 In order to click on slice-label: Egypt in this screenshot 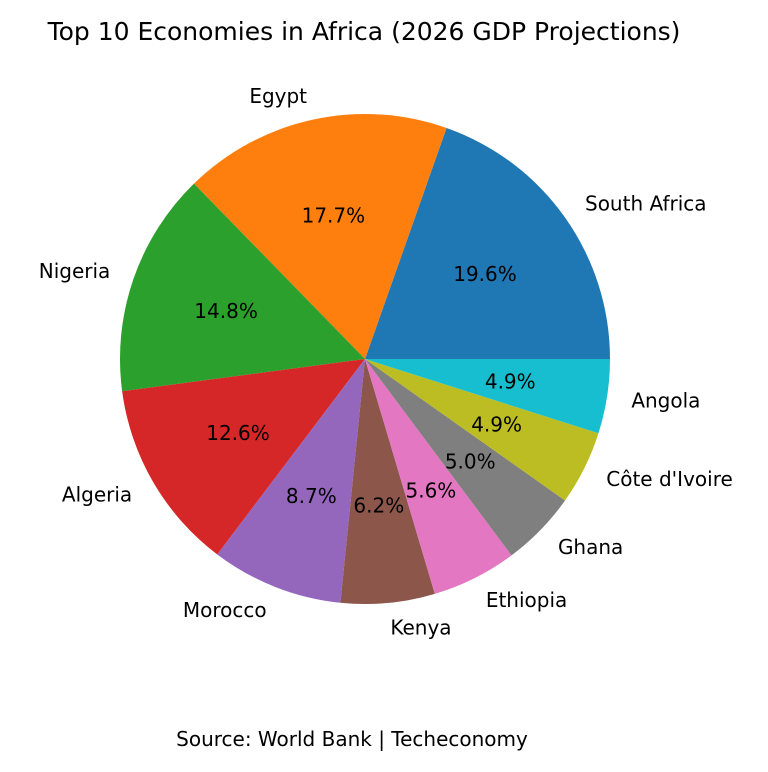, I will do `click(278, 96)`.